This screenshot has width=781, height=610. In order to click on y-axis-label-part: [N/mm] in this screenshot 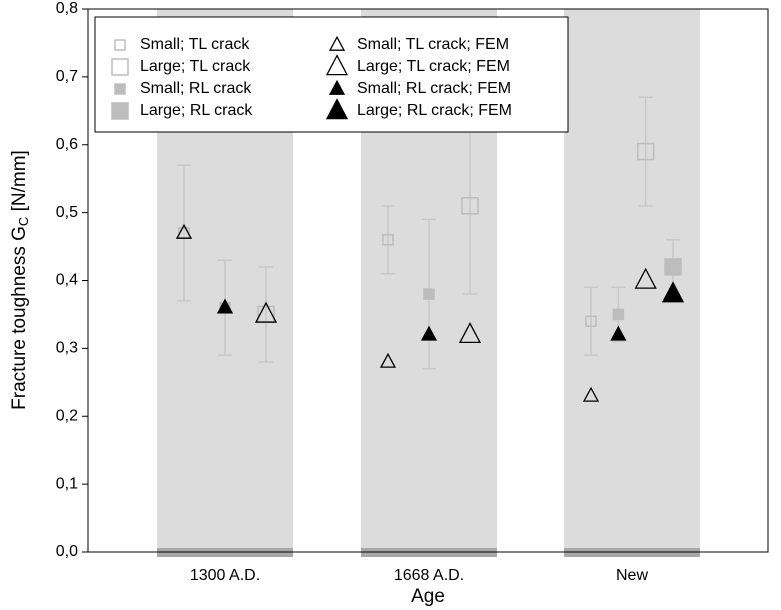, I will do `click(19, 183)`.